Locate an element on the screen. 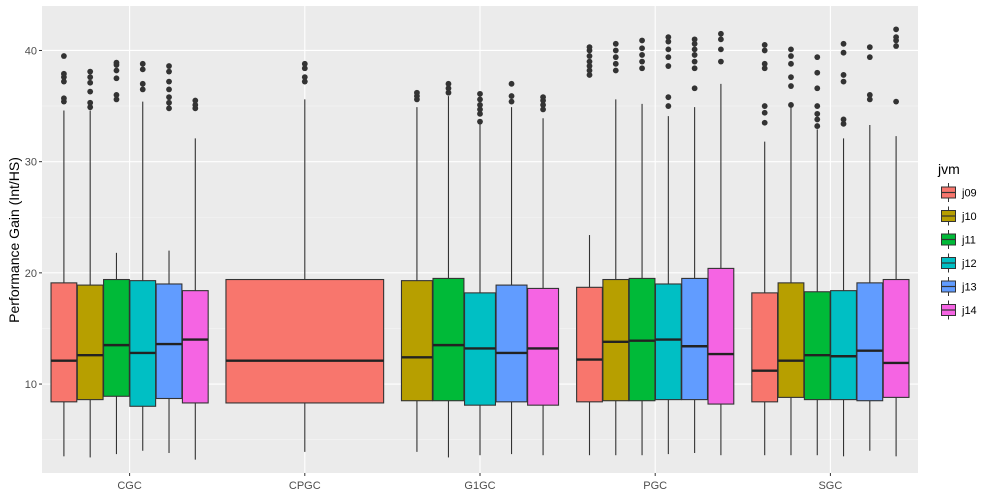 The height and width of the screenshot is (500, 1000). box-PGC-j13 is located at coordinates (695, 244).